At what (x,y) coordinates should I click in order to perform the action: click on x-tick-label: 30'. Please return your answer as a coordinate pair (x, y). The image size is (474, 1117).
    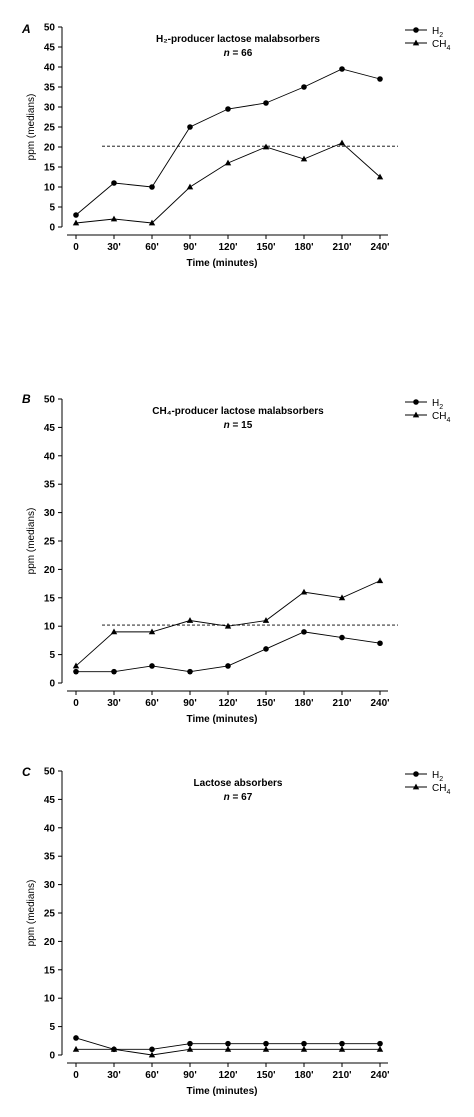
    Looking at the image, I should click on (114, 247).